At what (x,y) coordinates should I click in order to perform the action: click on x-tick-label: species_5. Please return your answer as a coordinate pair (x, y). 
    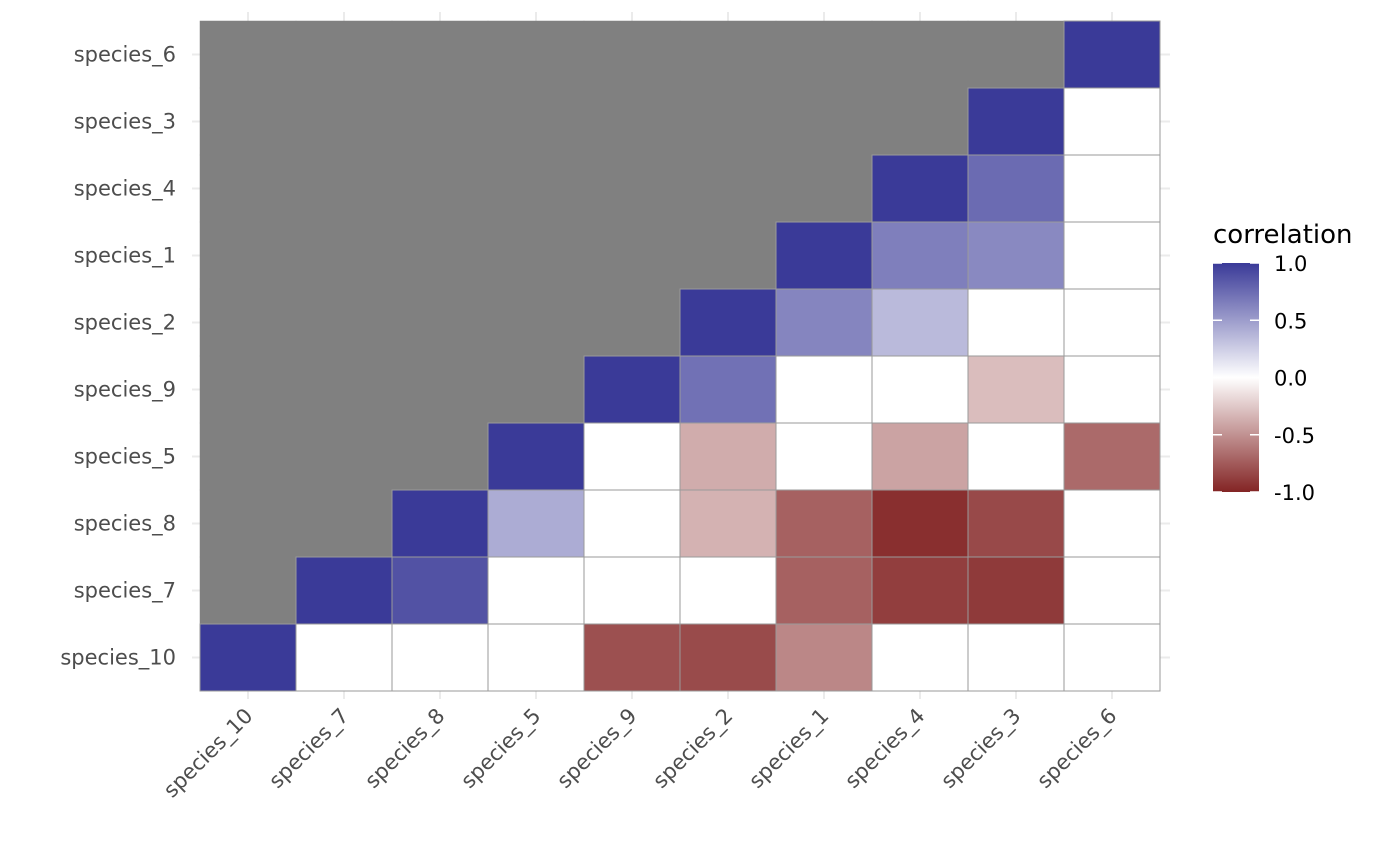
    Looking at the image, I should click on (501, 749).